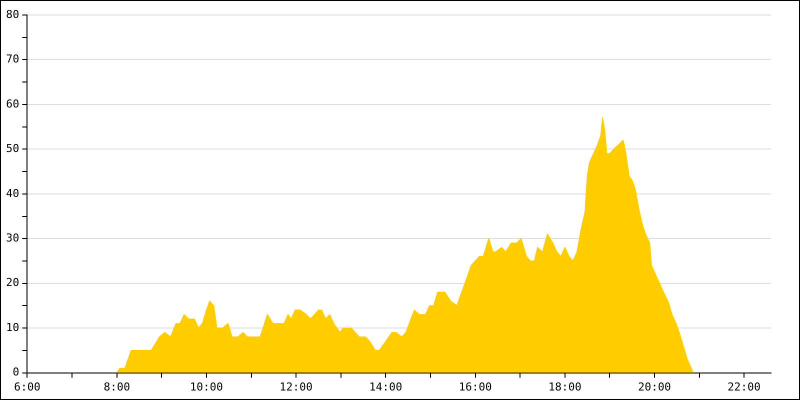 This screenshot has height=400, width=800. What do you see at coordinates (744, 387) in the screenshot?
I see `x-tick-label: 22:00` at bounding box center [744, 387].